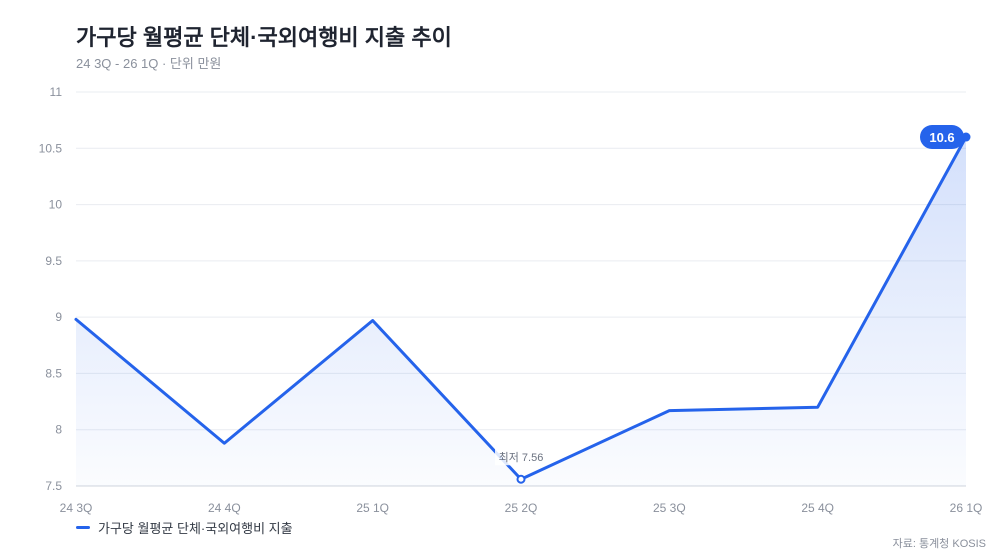 Image resolution: width=1000 pixels, height=560 pixels. Describe the element at coordinates (224, 508) in the screenshot. I see `x-tick-label: 24 4Q` at that location.